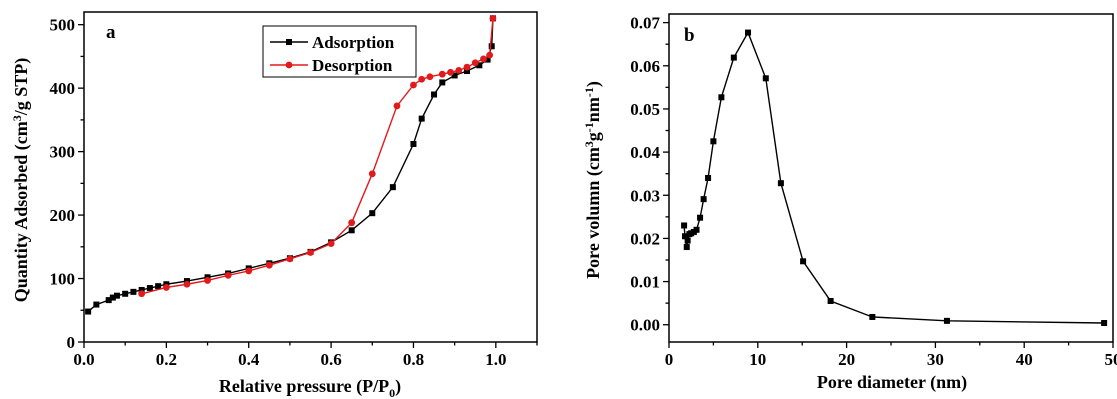 The width and height of the screenshot is (1117, 399). I want to click on legend-desorption-label: Desorption, so click(352, 65).